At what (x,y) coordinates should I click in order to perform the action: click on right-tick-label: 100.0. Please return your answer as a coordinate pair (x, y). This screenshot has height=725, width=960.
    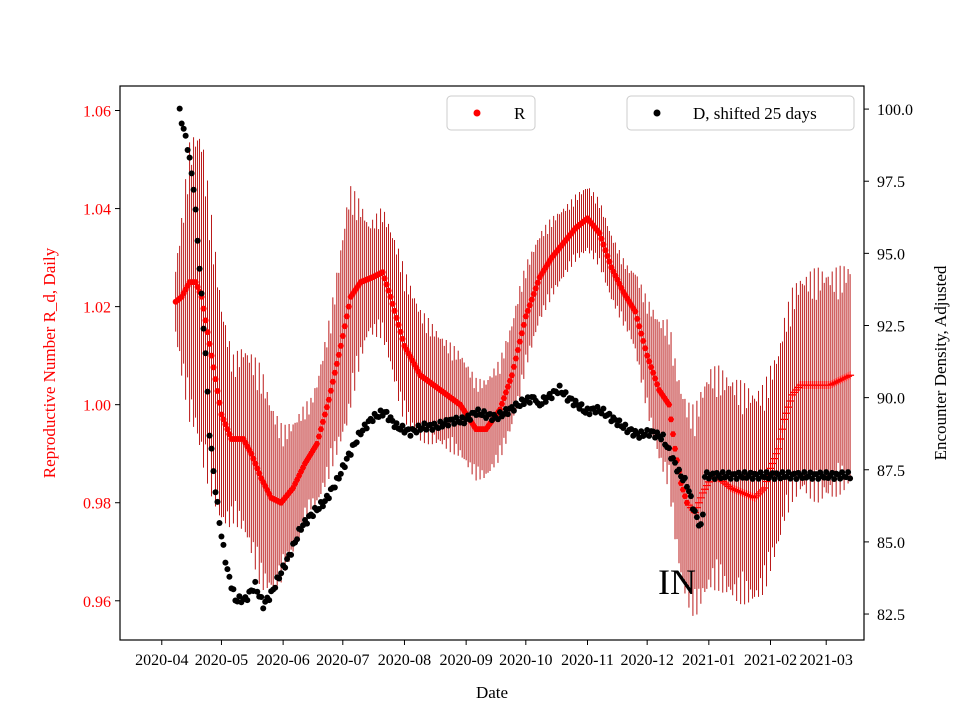
    Looking at the image, I should click on (895, 110).